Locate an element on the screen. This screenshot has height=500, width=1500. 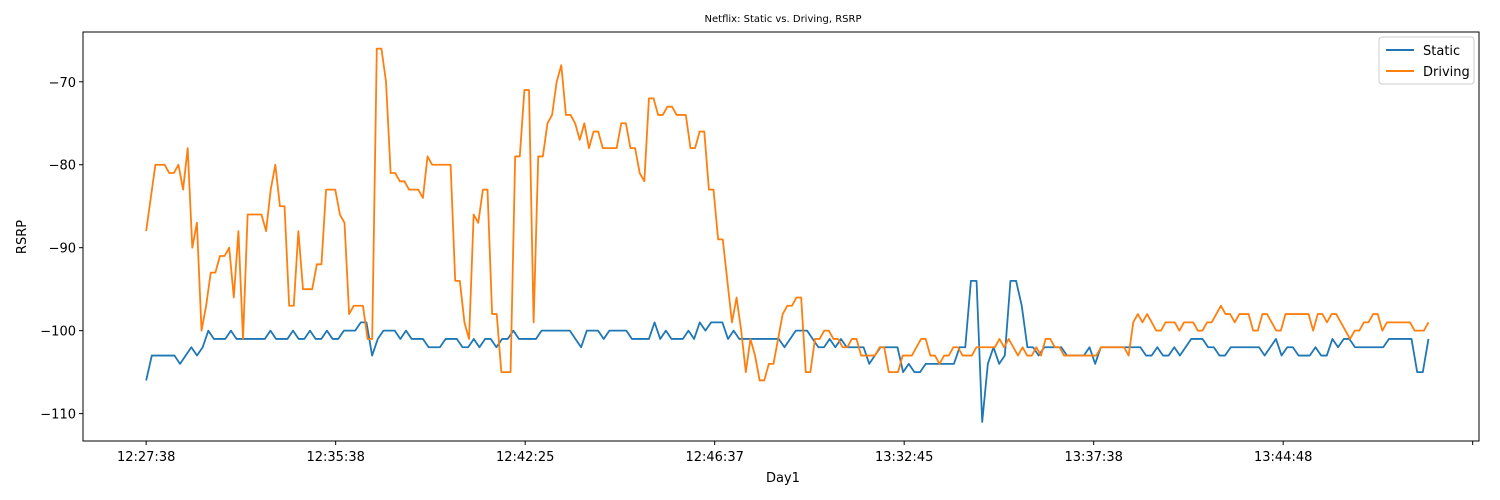
y-axis-ticks: −110 −100 −90 −80 −70 is located at coordinates (61, 249).